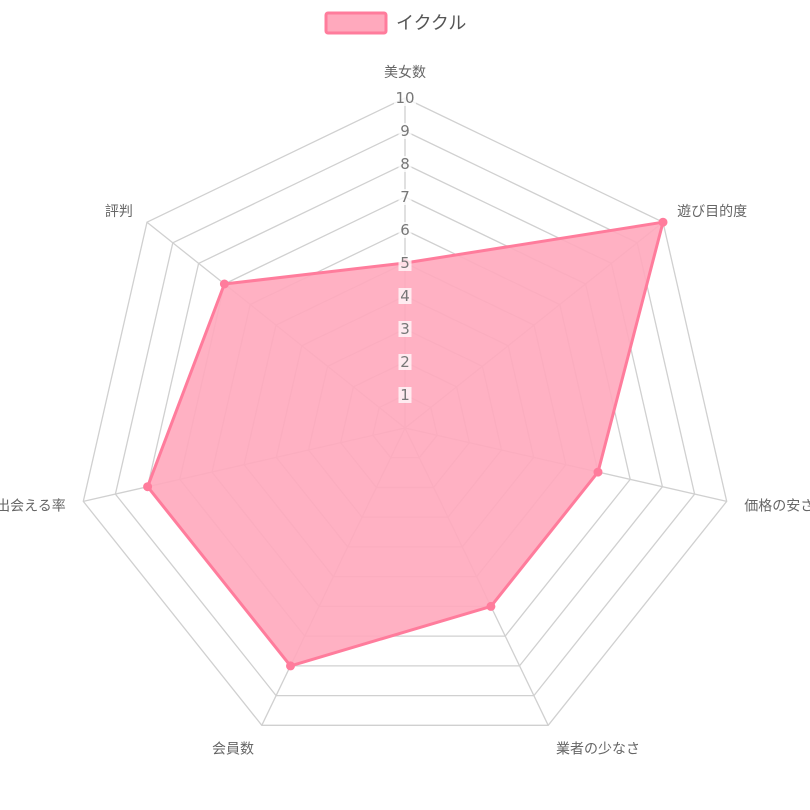  I want to click on axis-label-2: 遊び目的度, so click(712, 212).